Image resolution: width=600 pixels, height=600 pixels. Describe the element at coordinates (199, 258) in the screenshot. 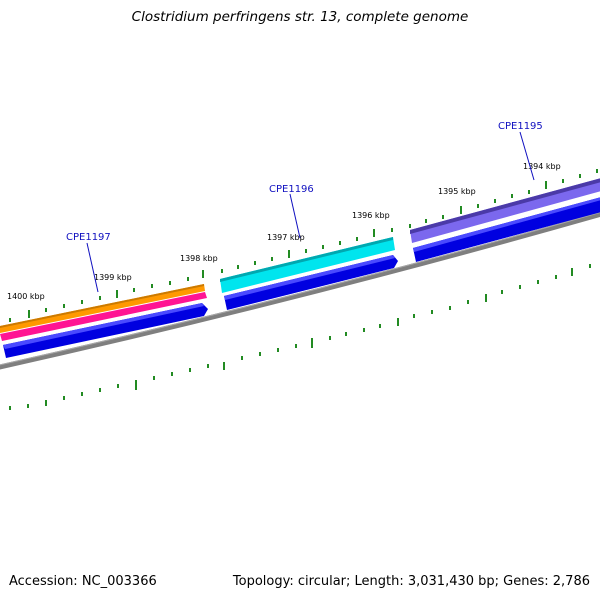

I see `kbp-label: 1398 kbp` at that location.